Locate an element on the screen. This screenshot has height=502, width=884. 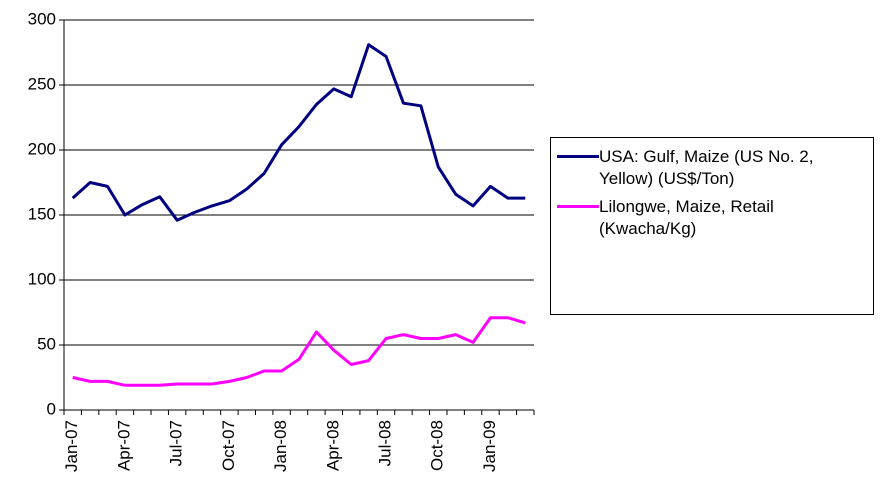
legend-entry: Lilongwe, Maize, Retail (Kwacha/Kg) is located at coordinates (712, 218).